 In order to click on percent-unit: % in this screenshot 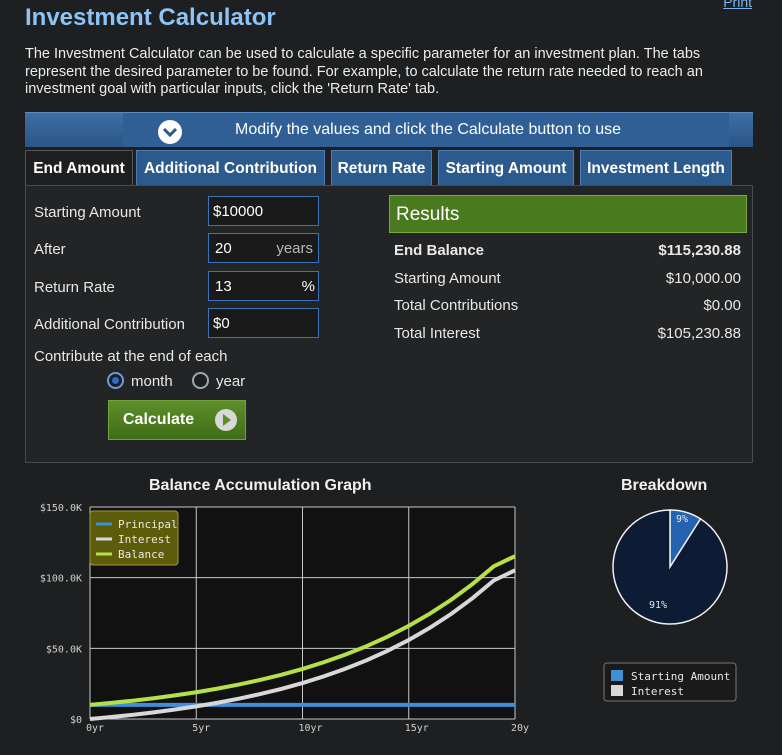, I will do `click(308, 286)`.